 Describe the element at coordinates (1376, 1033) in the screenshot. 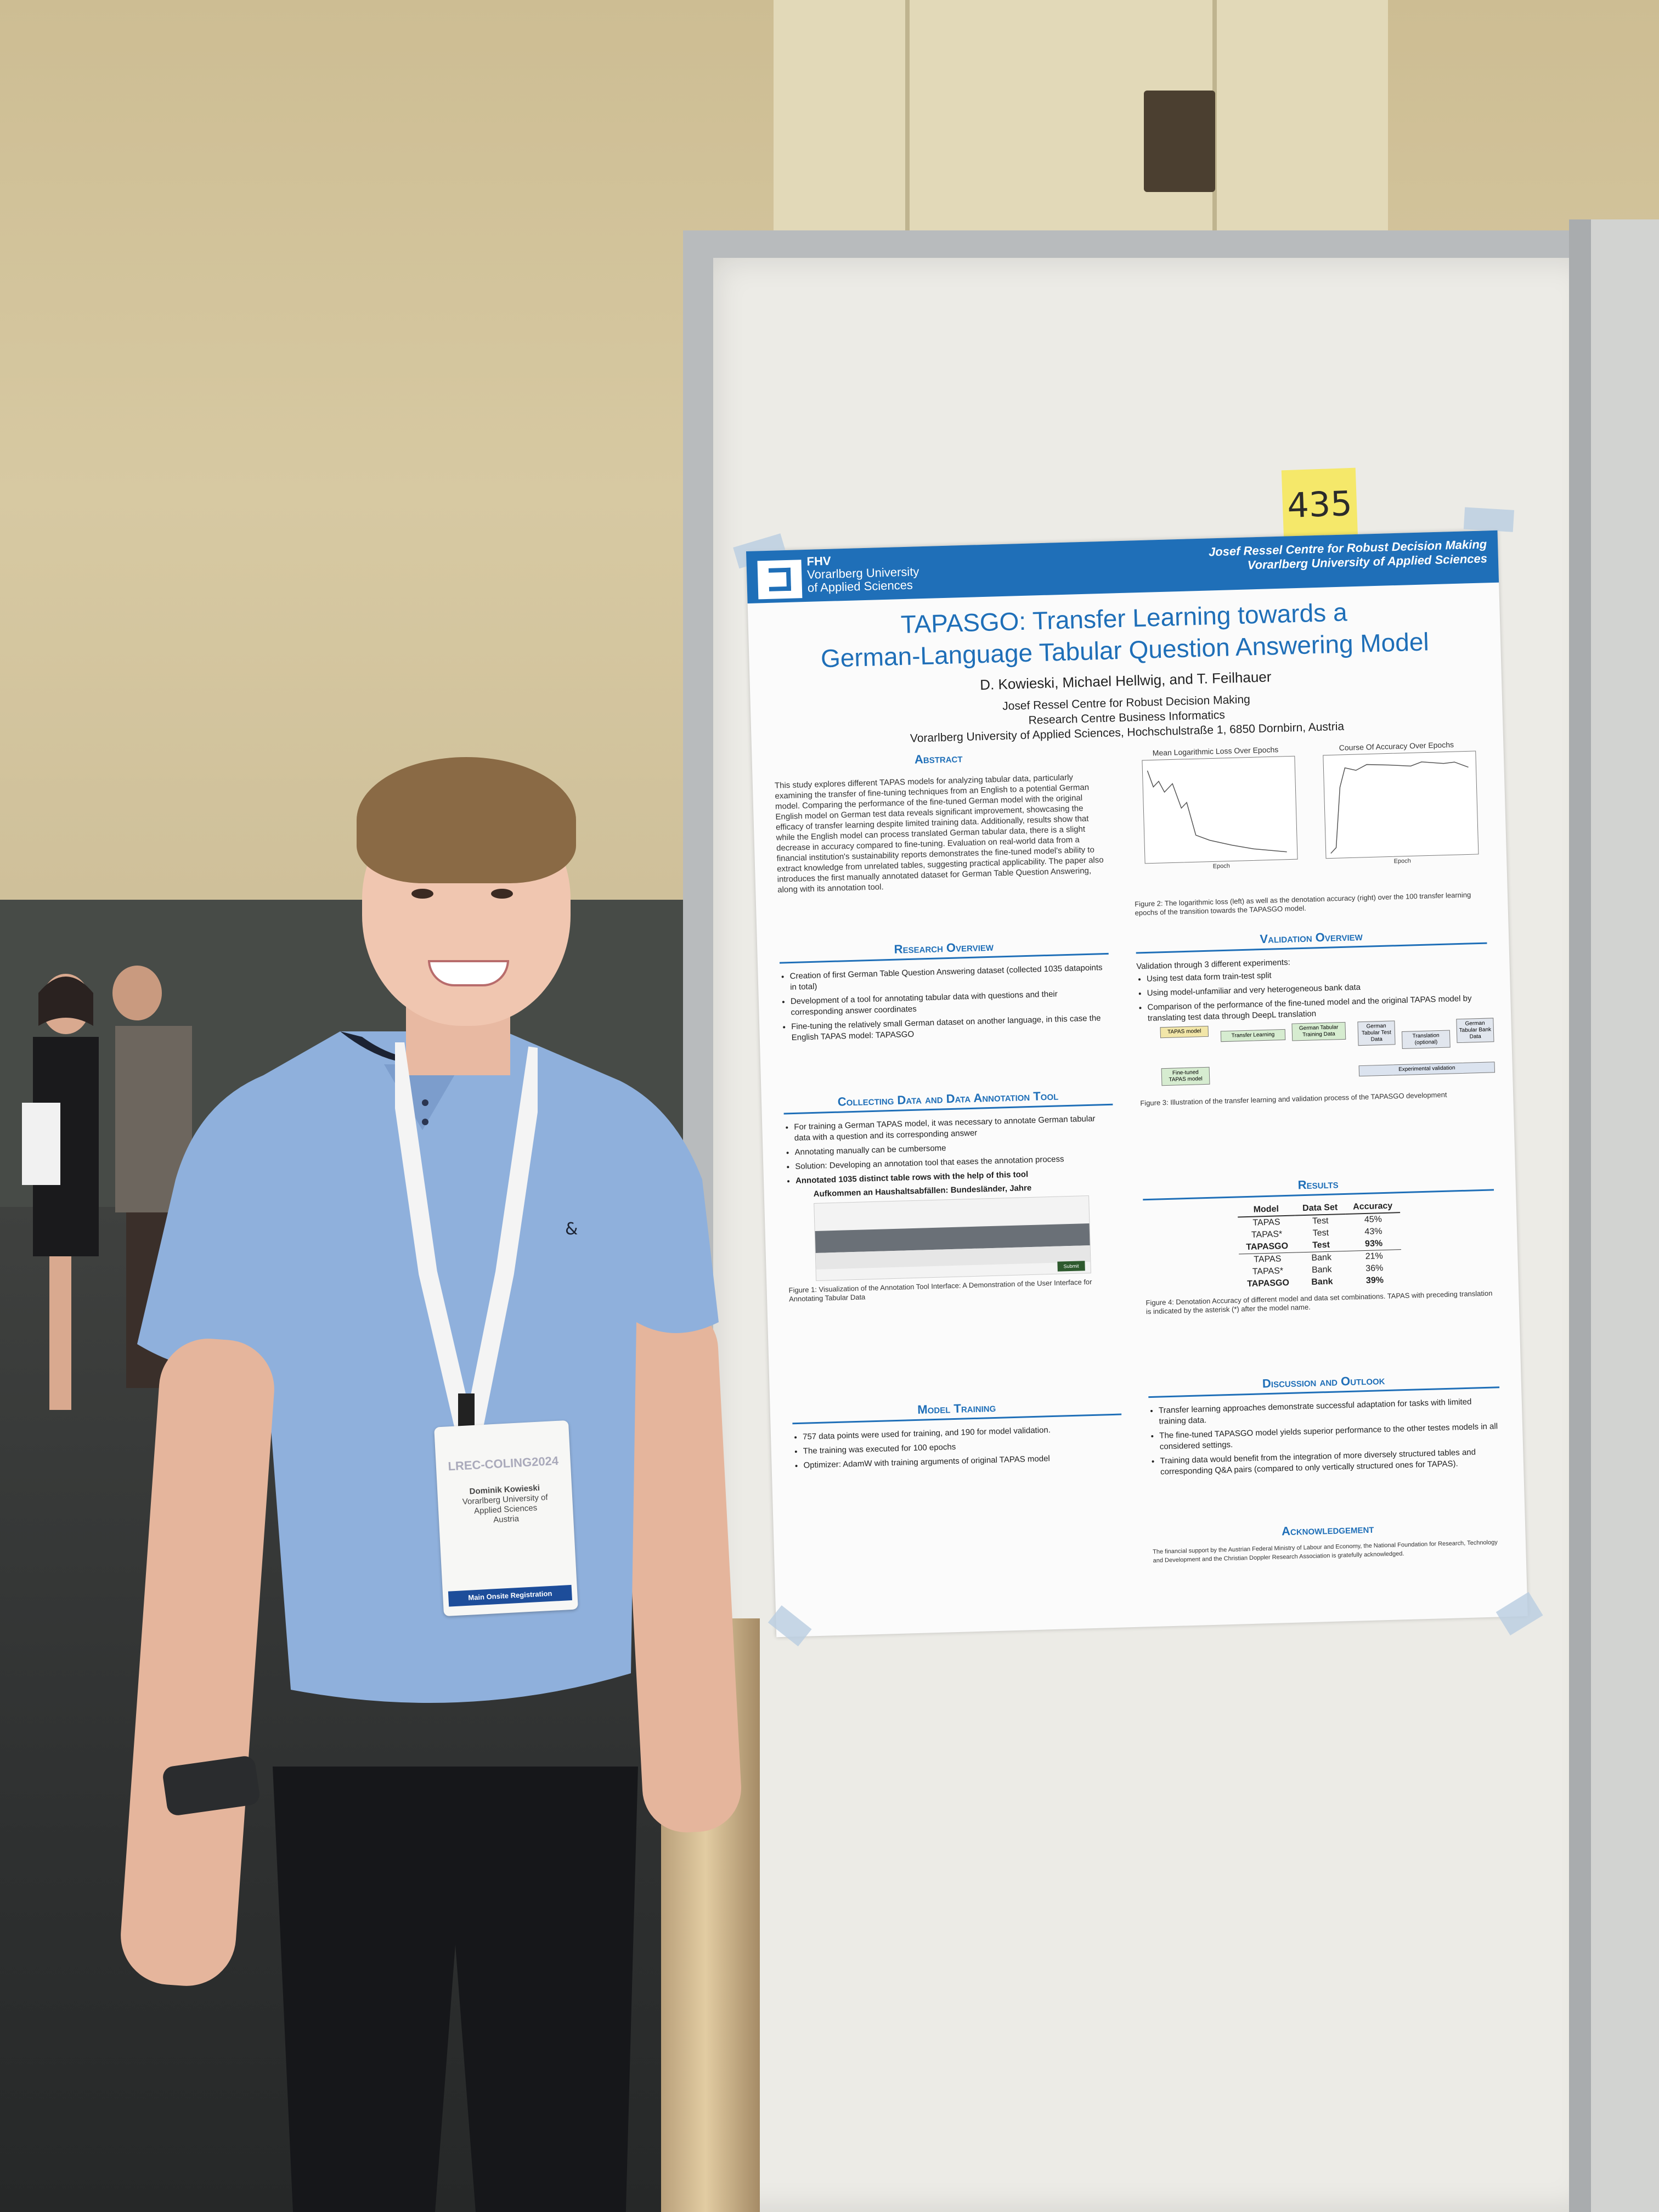

I see `diagram-node: German Tabular Test Data` at that location.